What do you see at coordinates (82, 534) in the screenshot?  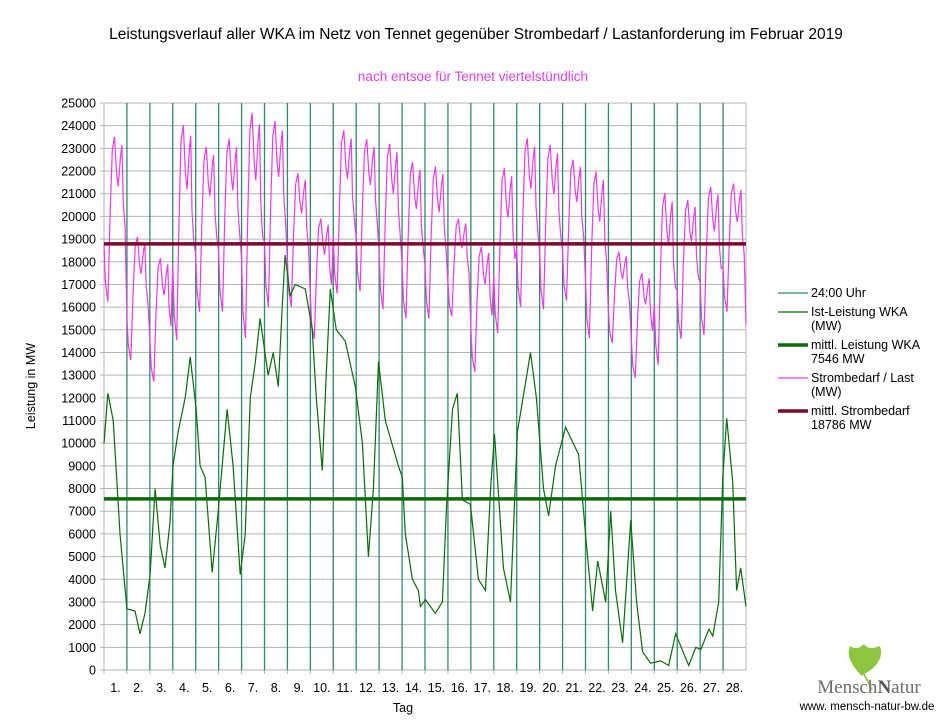 I see `y-tick-label: 6000` at bounding box center [82, 534].